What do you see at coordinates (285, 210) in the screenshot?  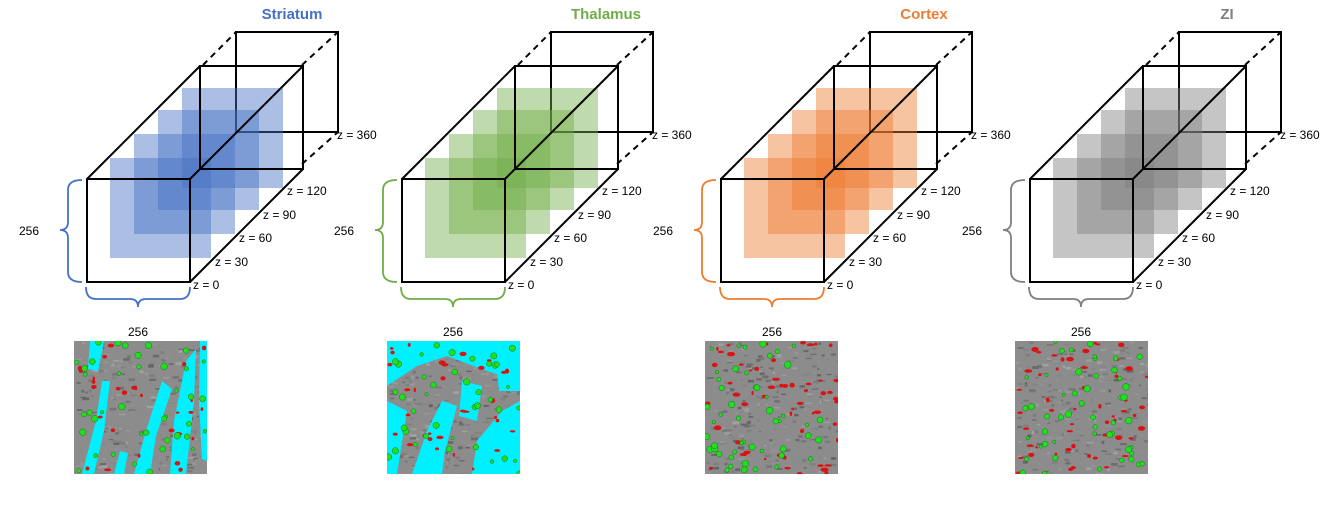 I see `z-labels: z = 0 z = 30 z = 60 z = 90 z = 120 z = 360` at bounding box center [285, 210].